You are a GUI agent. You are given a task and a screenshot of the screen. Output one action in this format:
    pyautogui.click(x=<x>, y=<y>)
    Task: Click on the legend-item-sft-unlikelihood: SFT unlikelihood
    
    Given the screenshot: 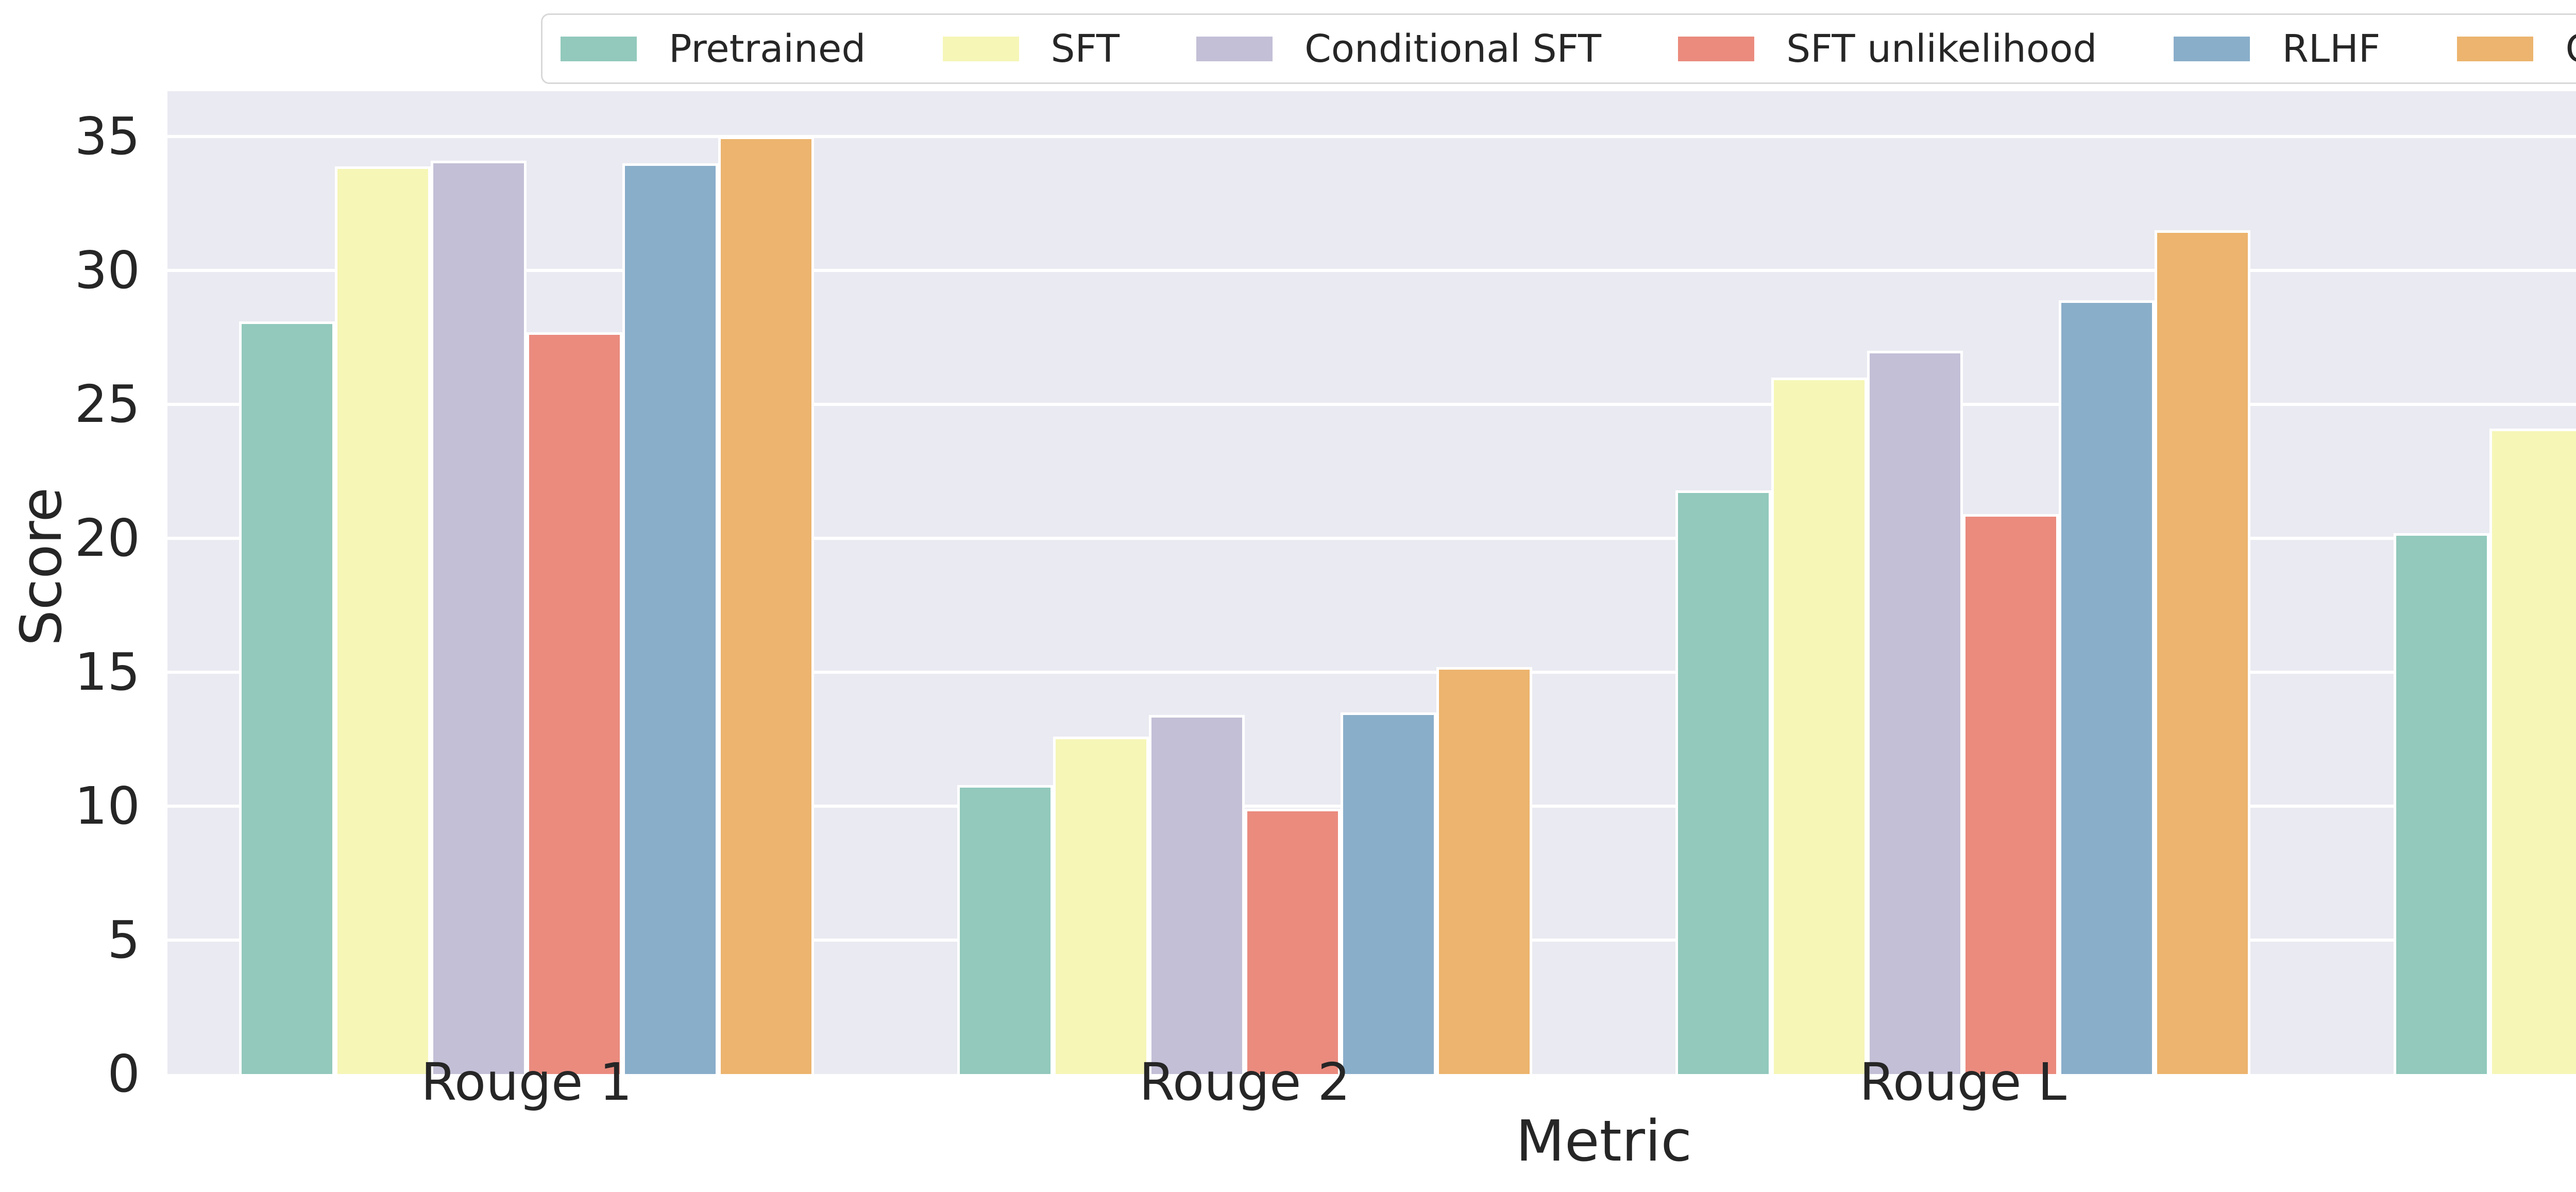 What is the action you would take?
    pyautogui.click(x=1887, y=49)
    